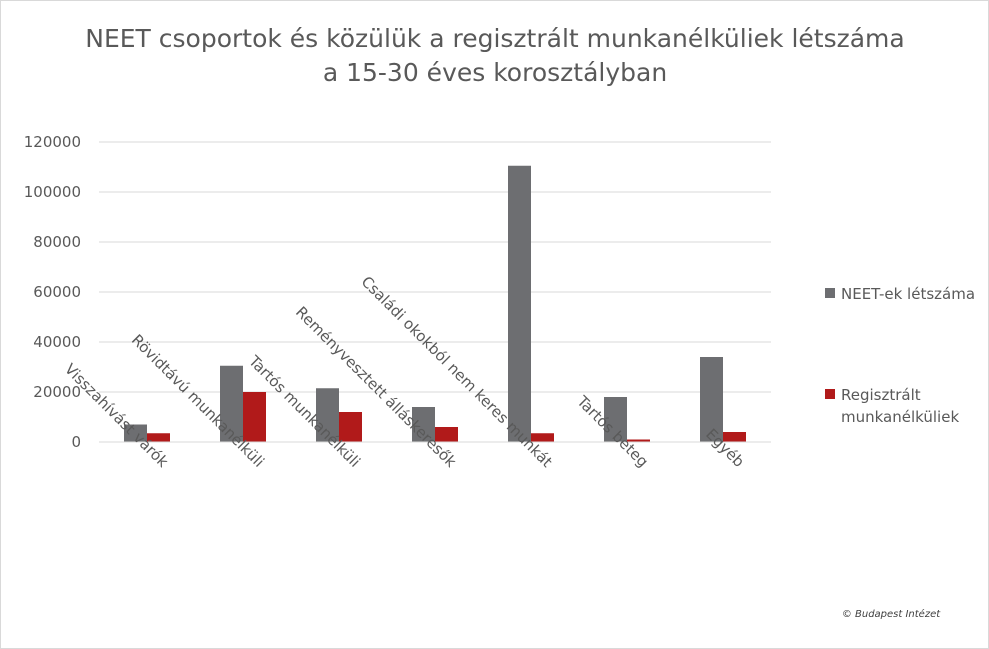  I want to click on credit-text: © Budapest Intézet, so click(891, 614).